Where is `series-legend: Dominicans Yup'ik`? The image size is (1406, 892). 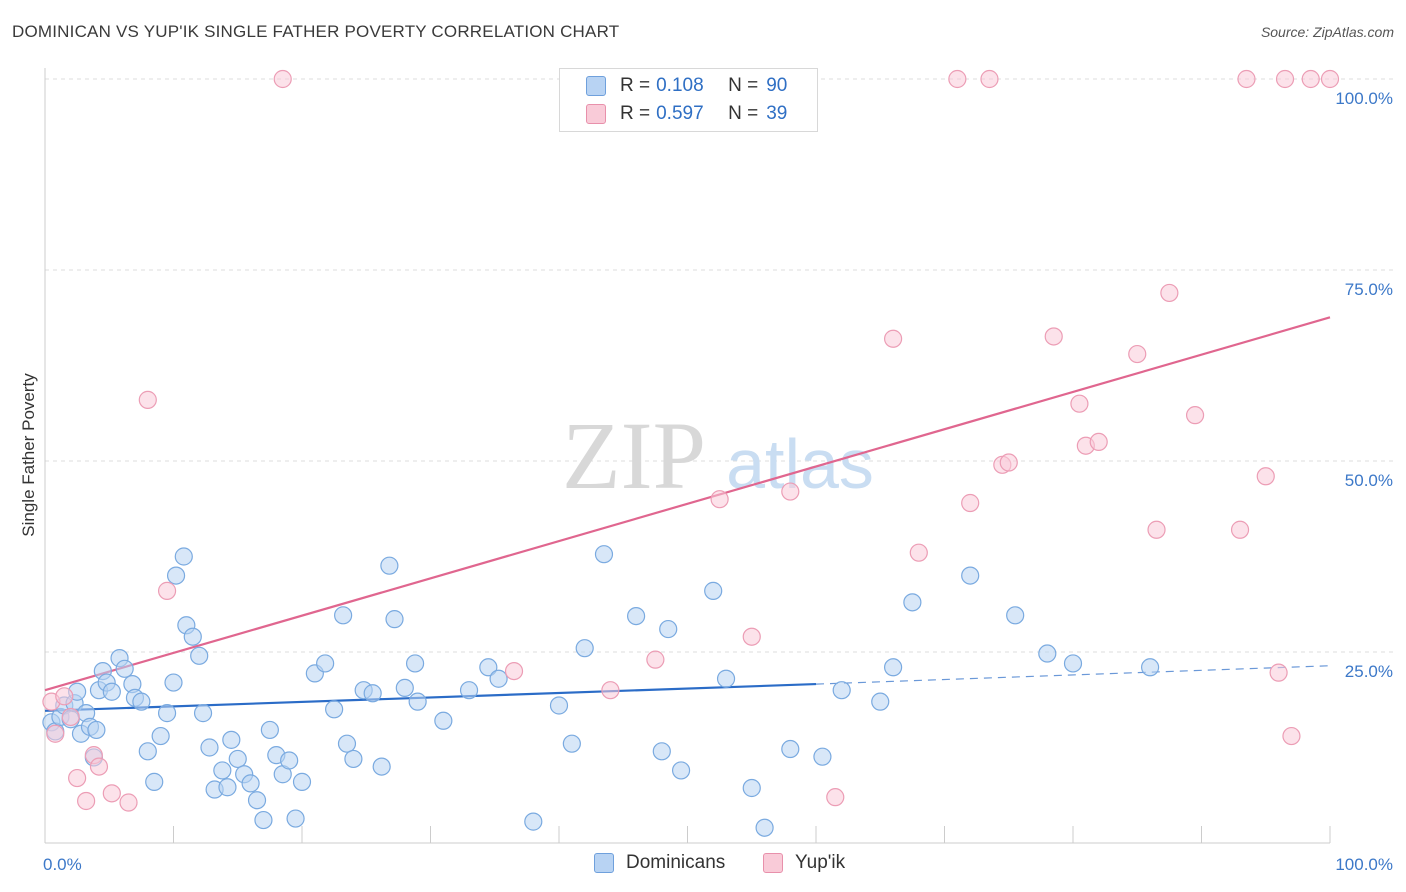 series-legend: Dominicans Yup'ik is located at coordinates (703, 865).